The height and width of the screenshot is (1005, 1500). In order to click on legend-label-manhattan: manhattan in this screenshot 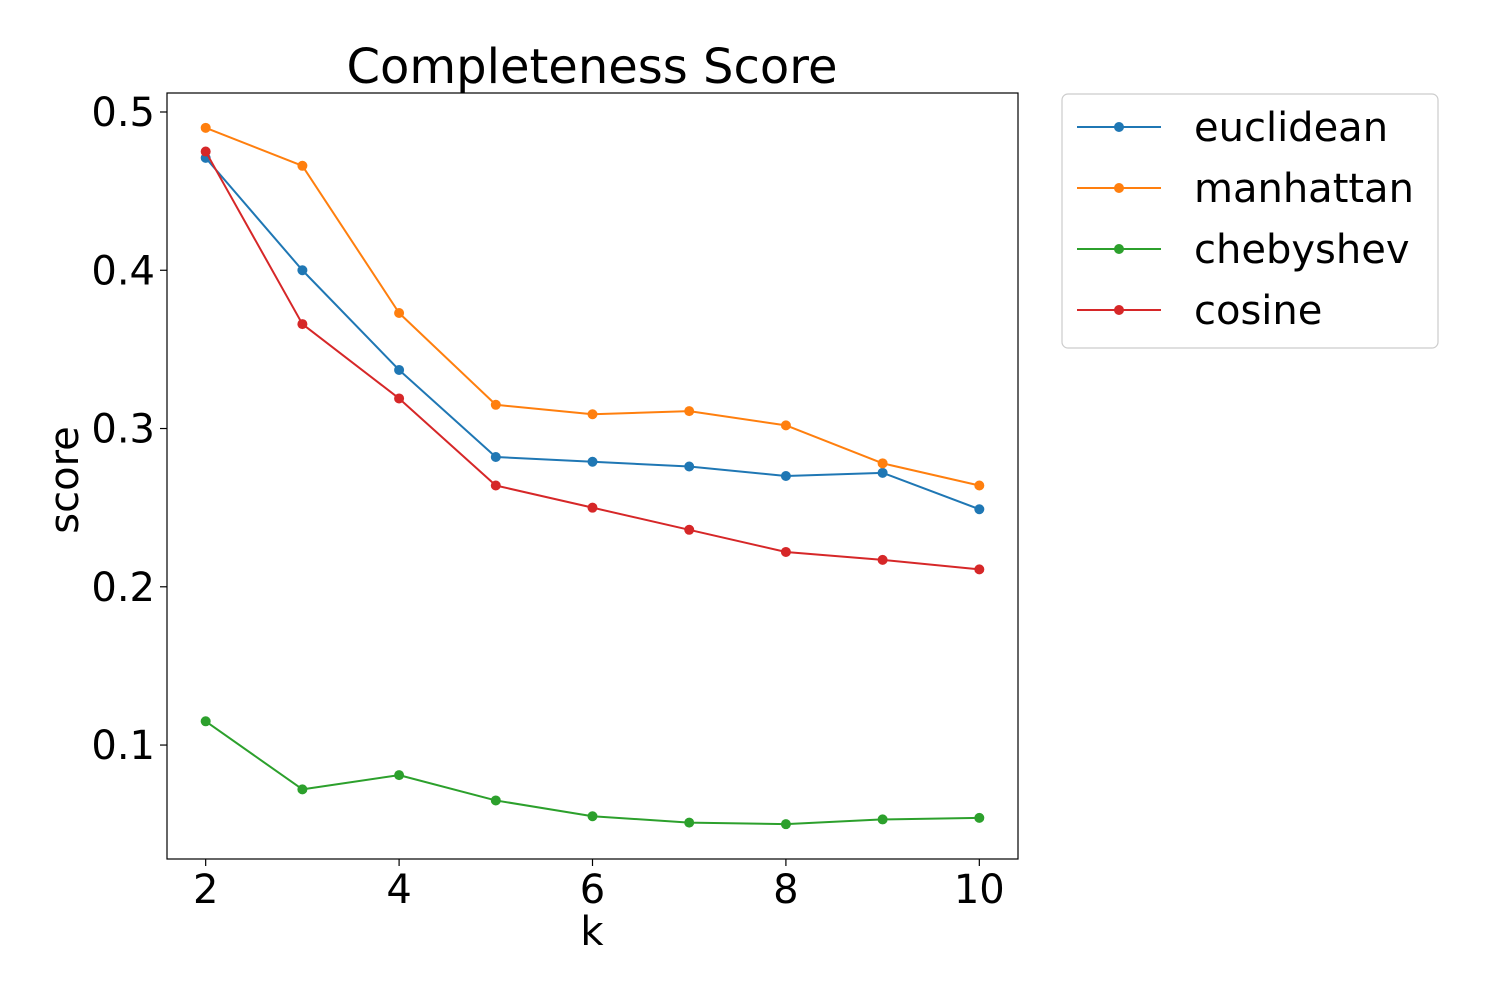, I will do `click(1304, 189)`.